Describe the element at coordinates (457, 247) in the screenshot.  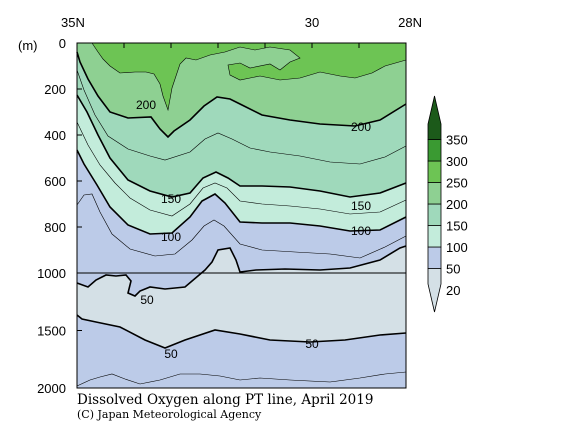
I see `colorbar-label: 100` at that location.